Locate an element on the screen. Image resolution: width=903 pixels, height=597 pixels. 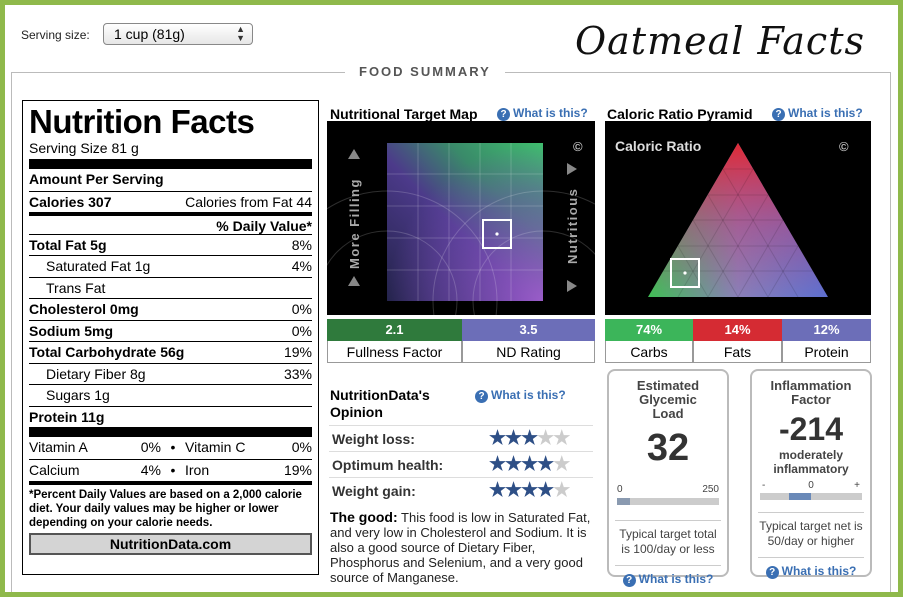
daily-value-header: % Daily Value* is located at coordinates (170, 223).